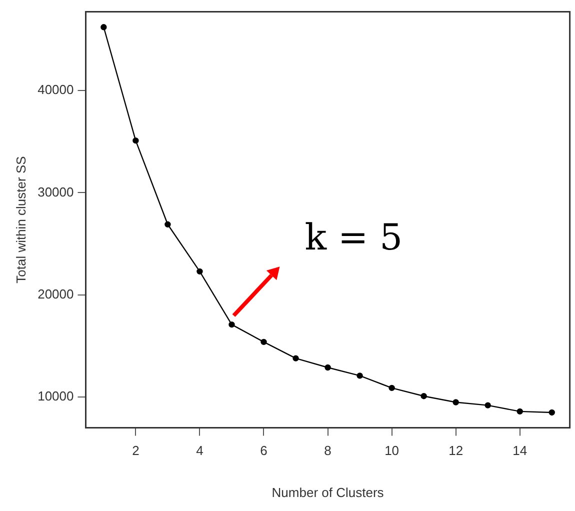 Image resolution: width=575 pixels, height=511 pixels. What do you see at coordinates (56, 294) in the screenshot?
I see `y-tick-label: 20000` at bounding box center [56, 294].